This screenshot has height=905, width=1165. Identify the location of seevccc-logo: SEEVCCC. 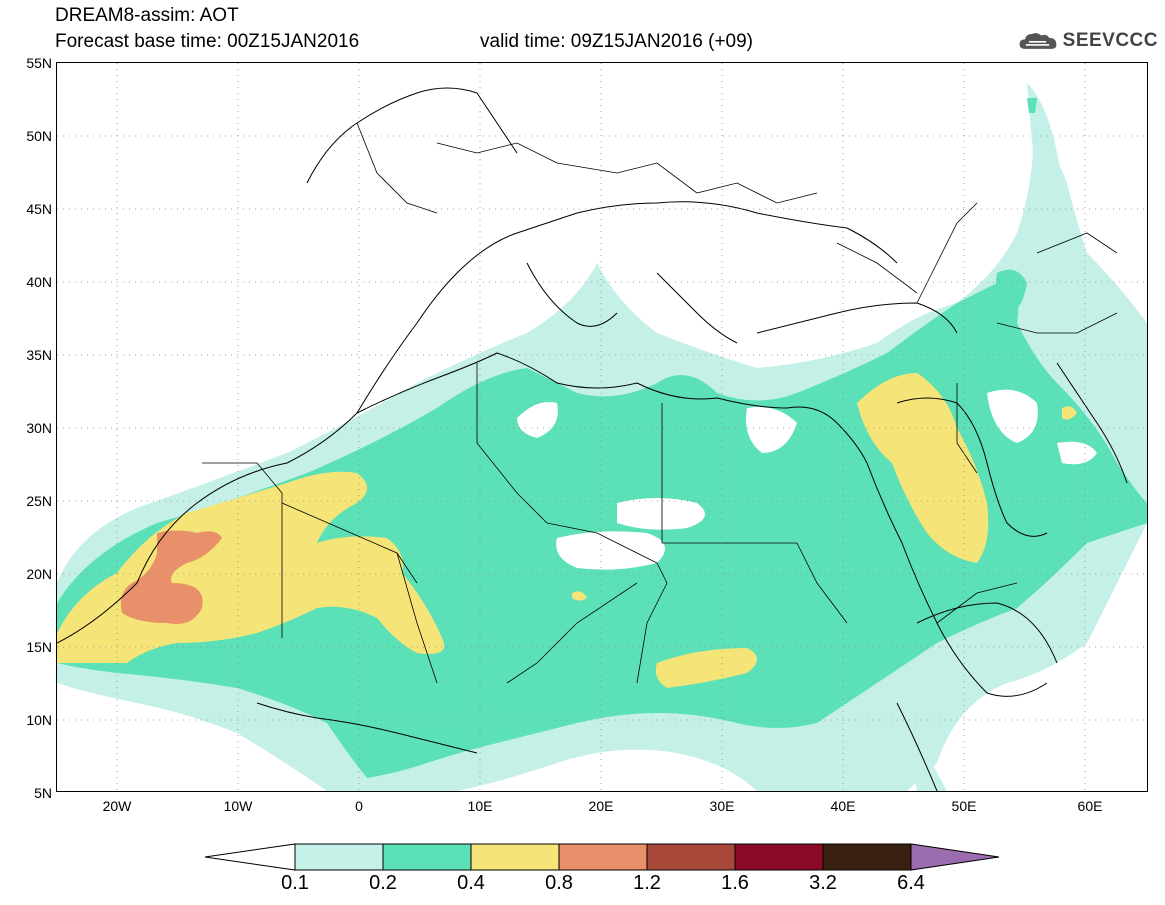
(1088, 41).